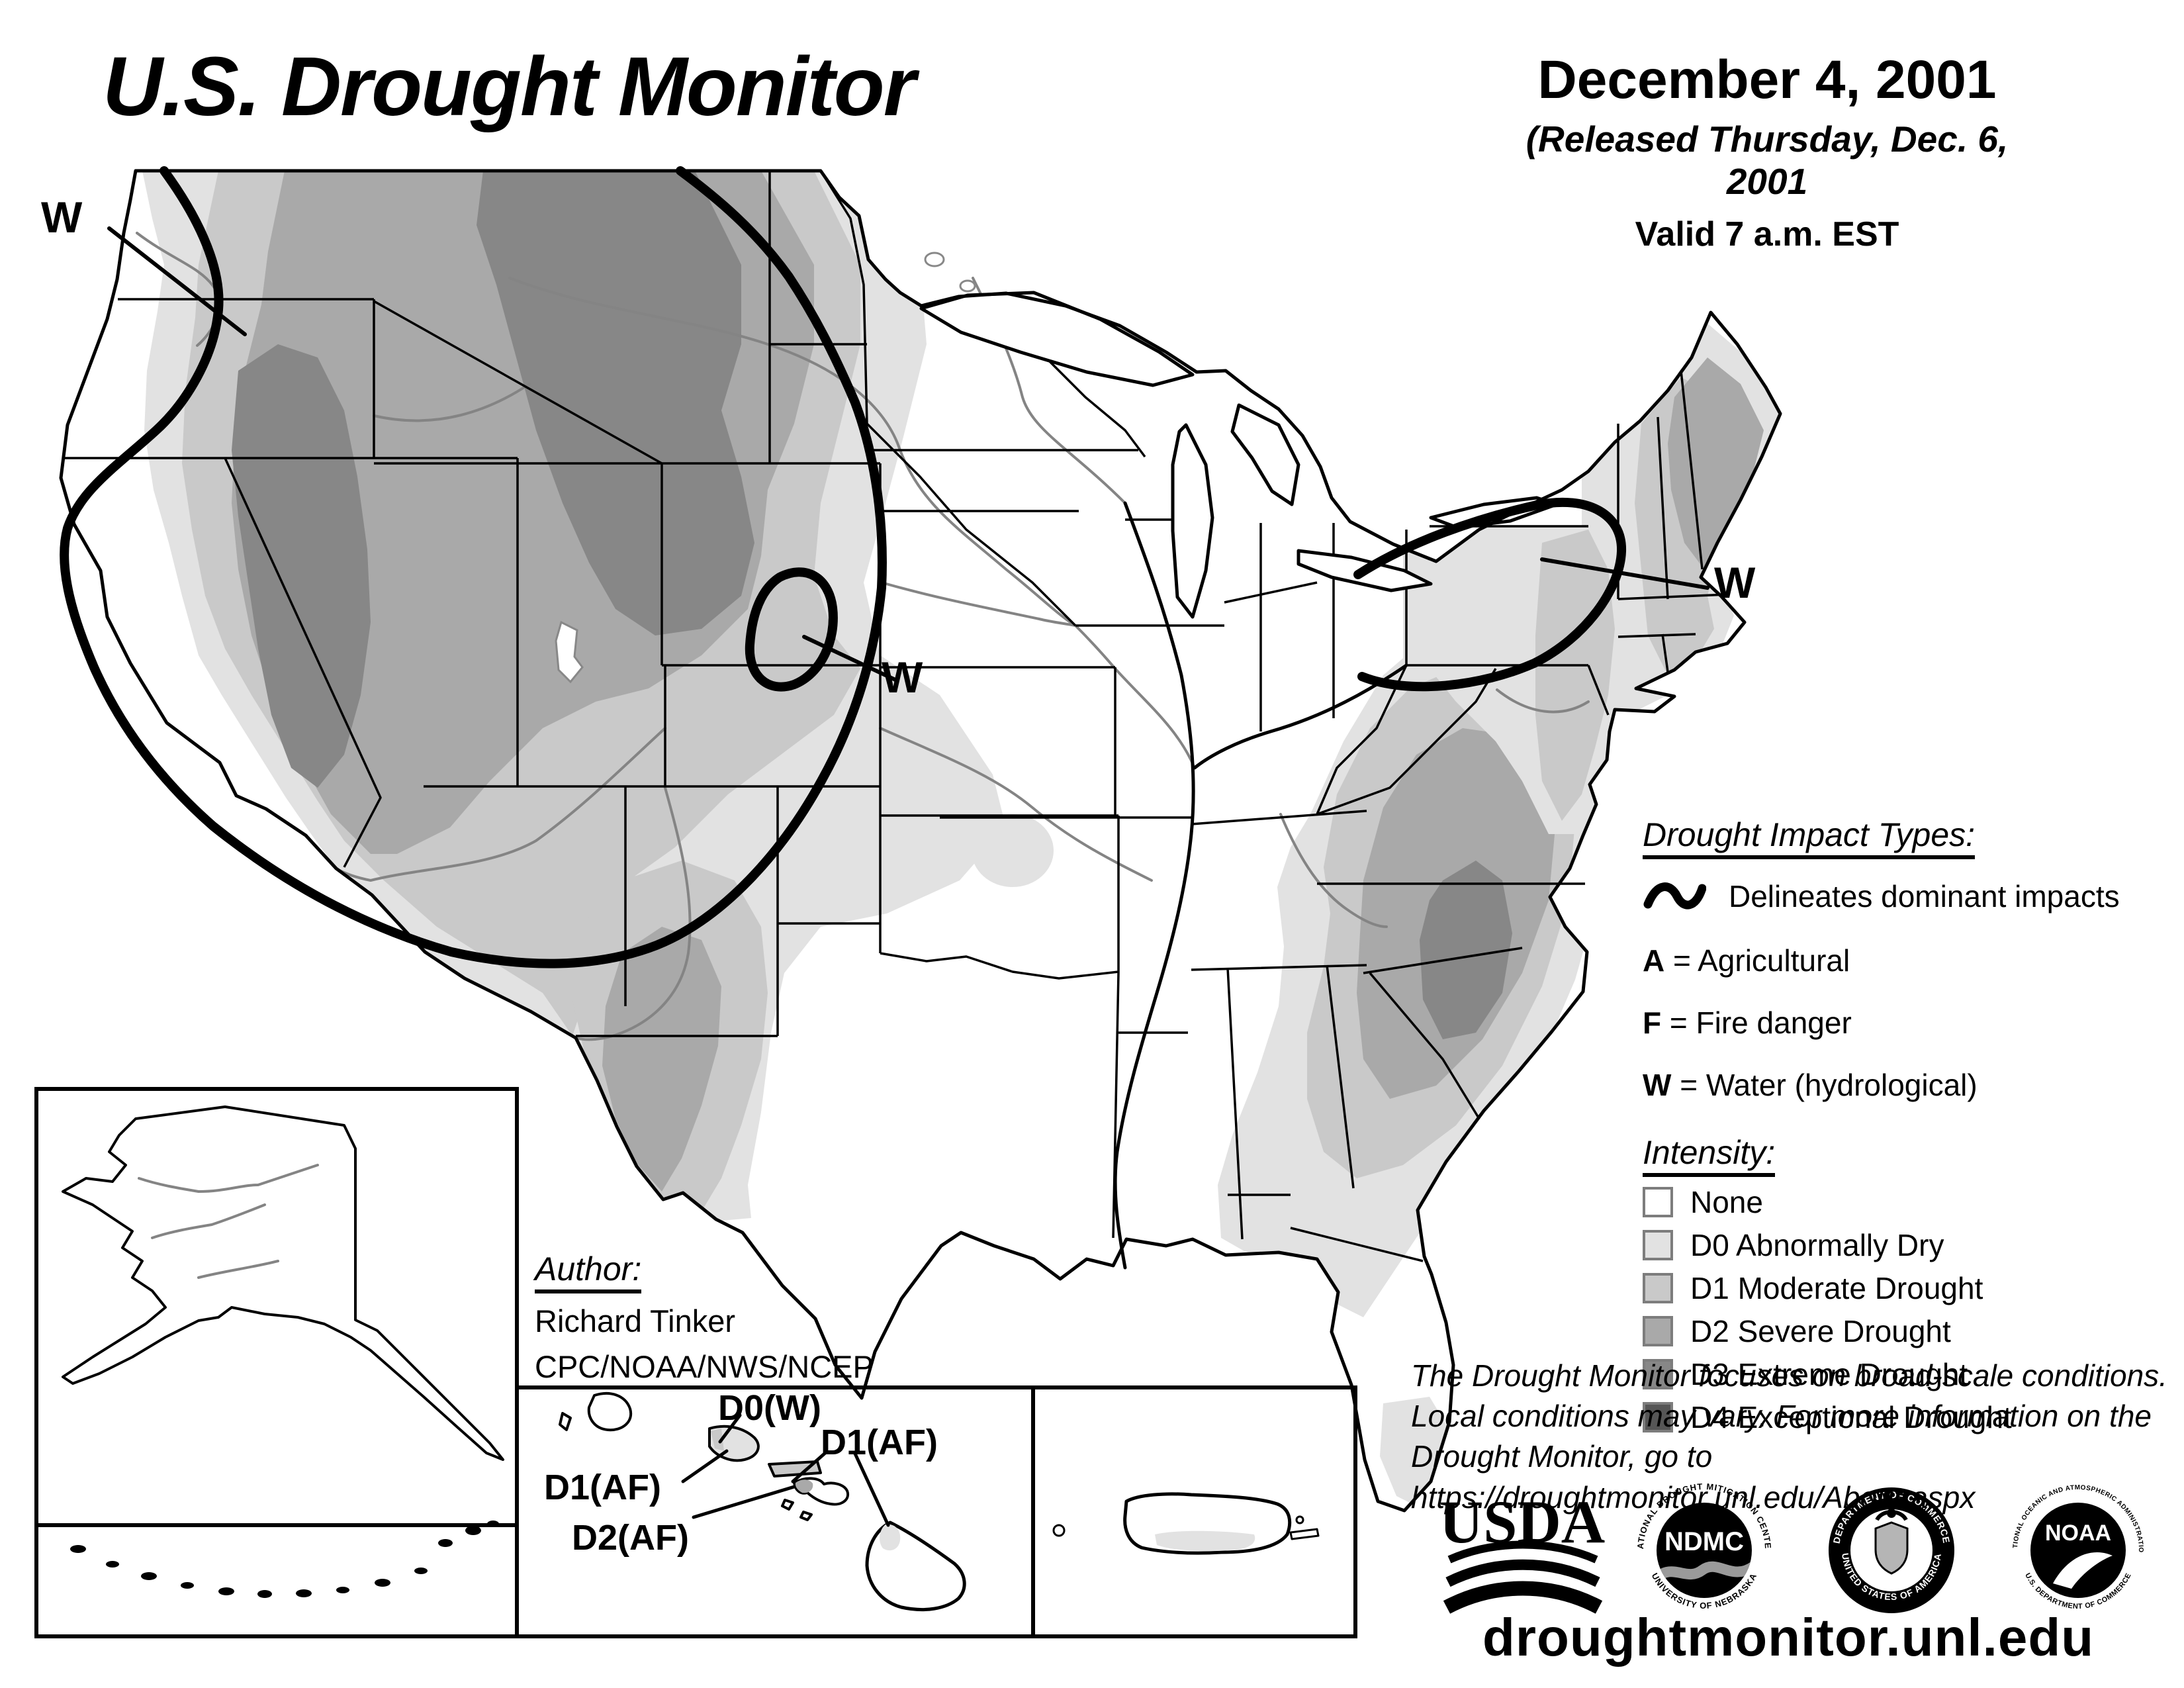 The image size is (2184, 1688). I want to click on impact-types-heading: Drought Impact Types:, so click(1809, 837).